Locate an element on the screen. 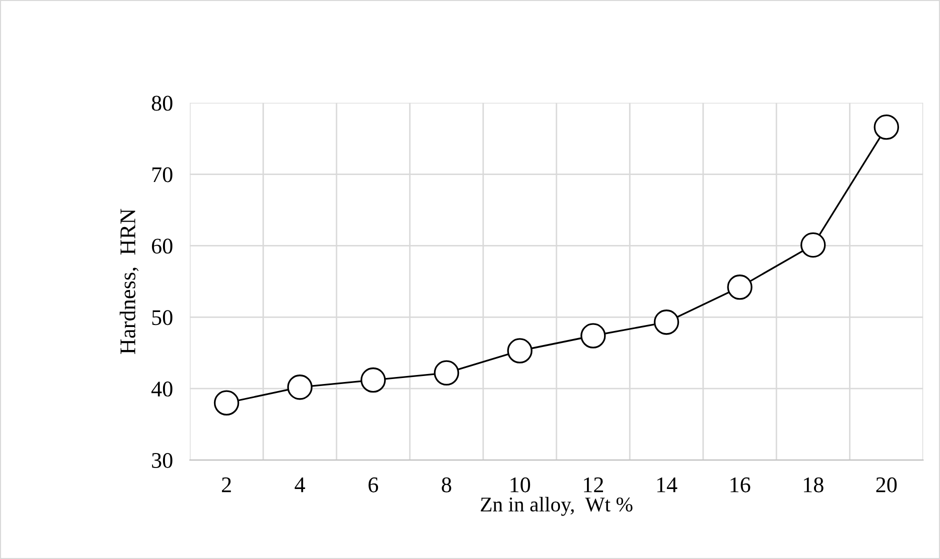 The width and height of the screenshot is (940, 559). x-axis-title: Zn in alloy, Wt % is located at coordinates (556, 506).